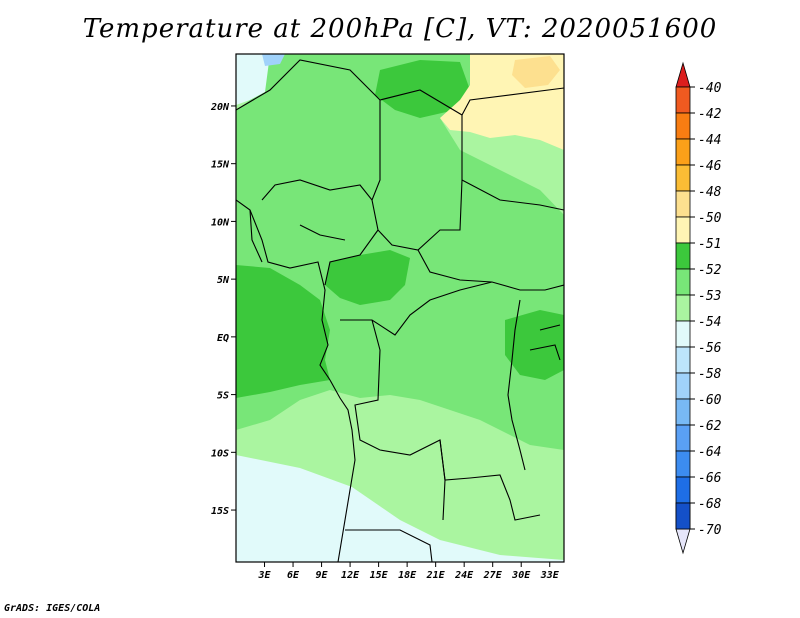  What do you see at coordinates (710, 374) in the screenshot?
I see `colorbar-label: -58` at bounding box center [710, 374].